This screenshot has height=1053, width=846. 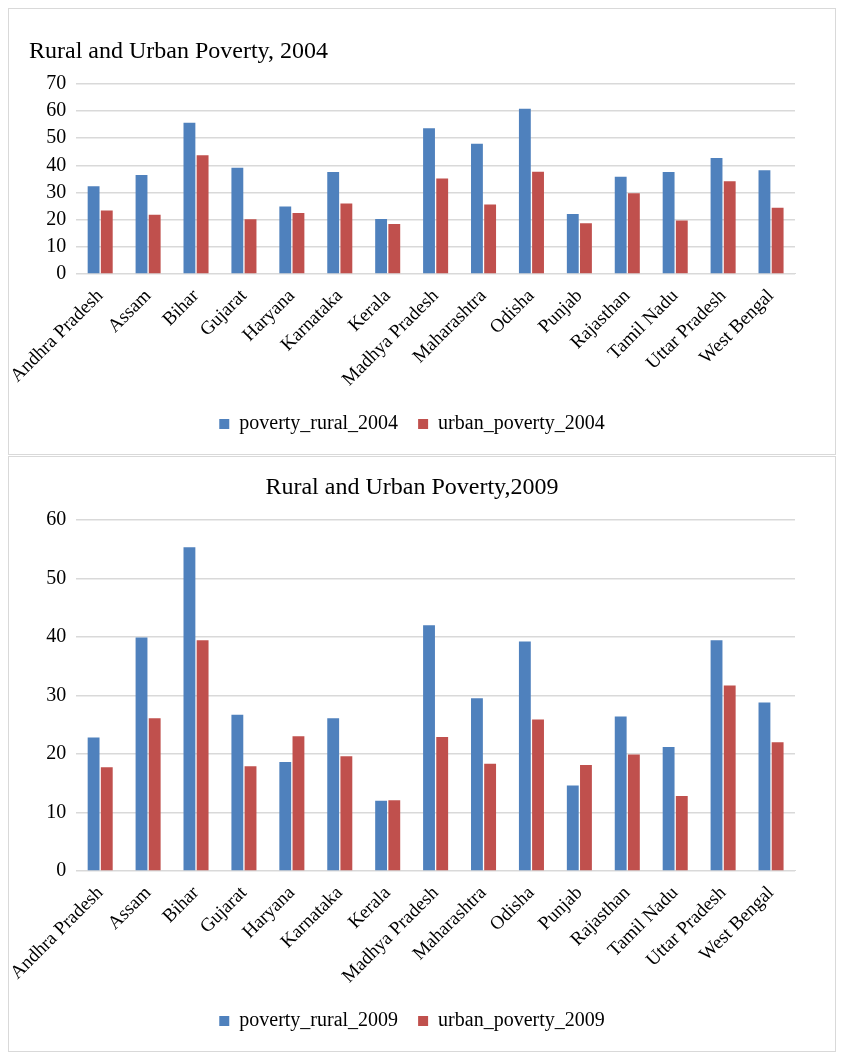 What do you see at coordinates (56, 82) in the screenshot?
I see `y-tick-label: 70` at bounding box center [56, 82].